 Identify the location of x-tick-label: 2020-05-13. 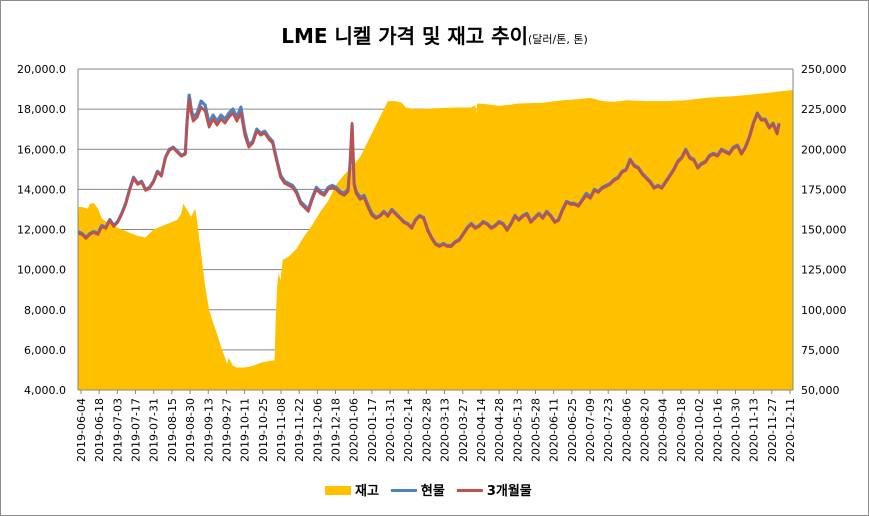
(517, 430).